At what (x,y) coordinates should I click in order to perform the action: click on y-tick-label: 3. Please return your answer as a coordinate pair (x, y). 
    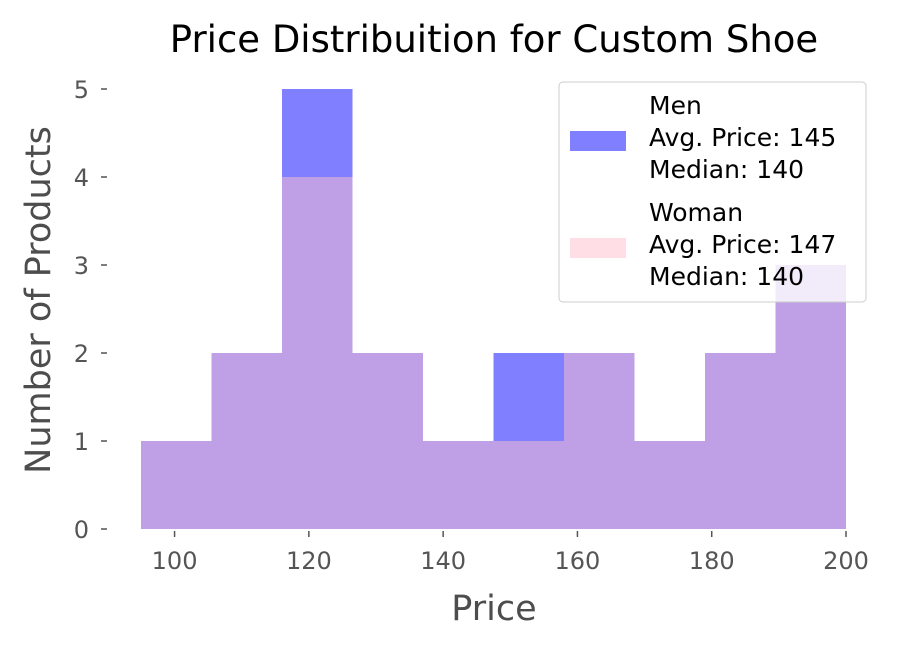
    Looking at the image, I should click on (81, 266).